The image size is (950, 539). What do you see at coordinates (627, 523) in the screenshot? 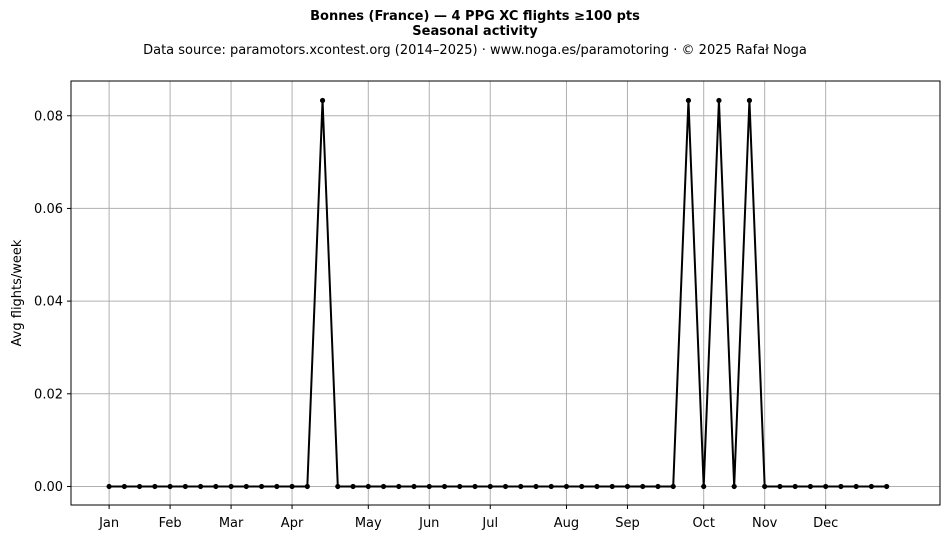
I see `x-tick-label: Sep` at bounding box center [627, 523].